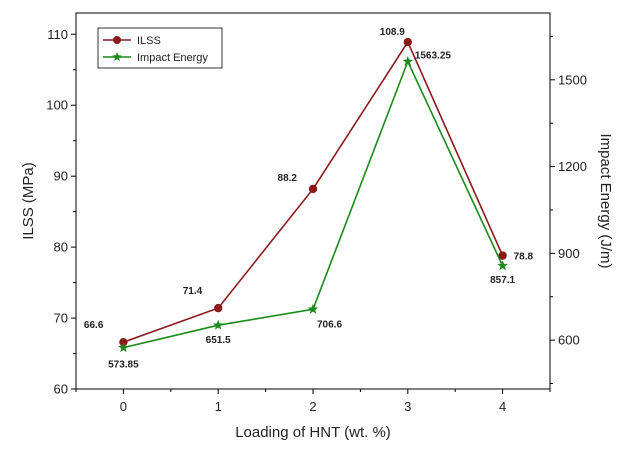 The height and width of the screenshot is (450, 630). Describe the element at coordinates (61, 318) in the screenshot. I see `left-y-tick-label: 70` at that location.